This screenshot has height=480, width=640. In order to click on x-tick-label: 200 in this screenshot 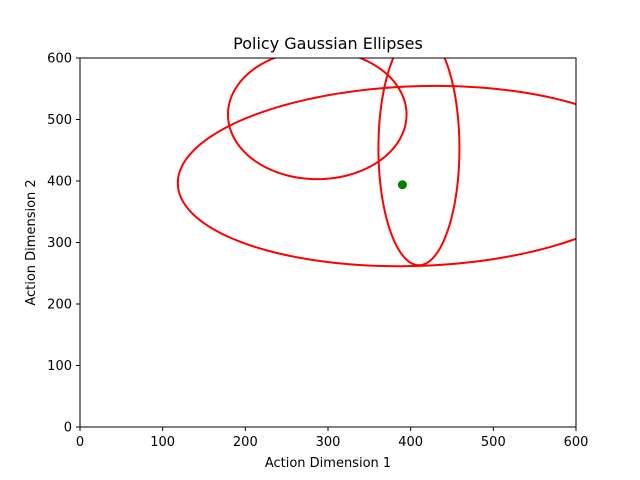, I will do `click(245, 442)`.